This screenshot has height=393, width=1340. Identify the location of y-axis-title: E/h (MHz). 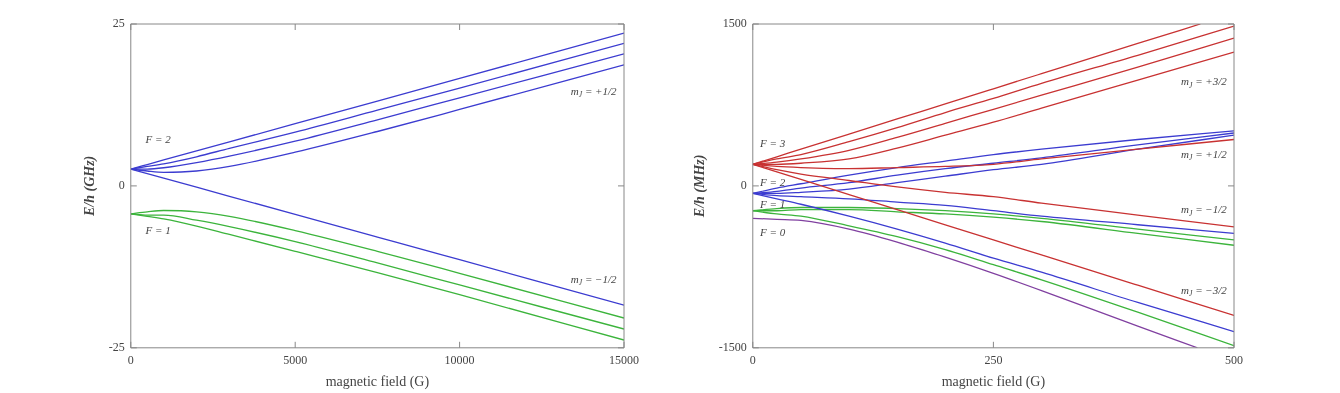
(700, 186).